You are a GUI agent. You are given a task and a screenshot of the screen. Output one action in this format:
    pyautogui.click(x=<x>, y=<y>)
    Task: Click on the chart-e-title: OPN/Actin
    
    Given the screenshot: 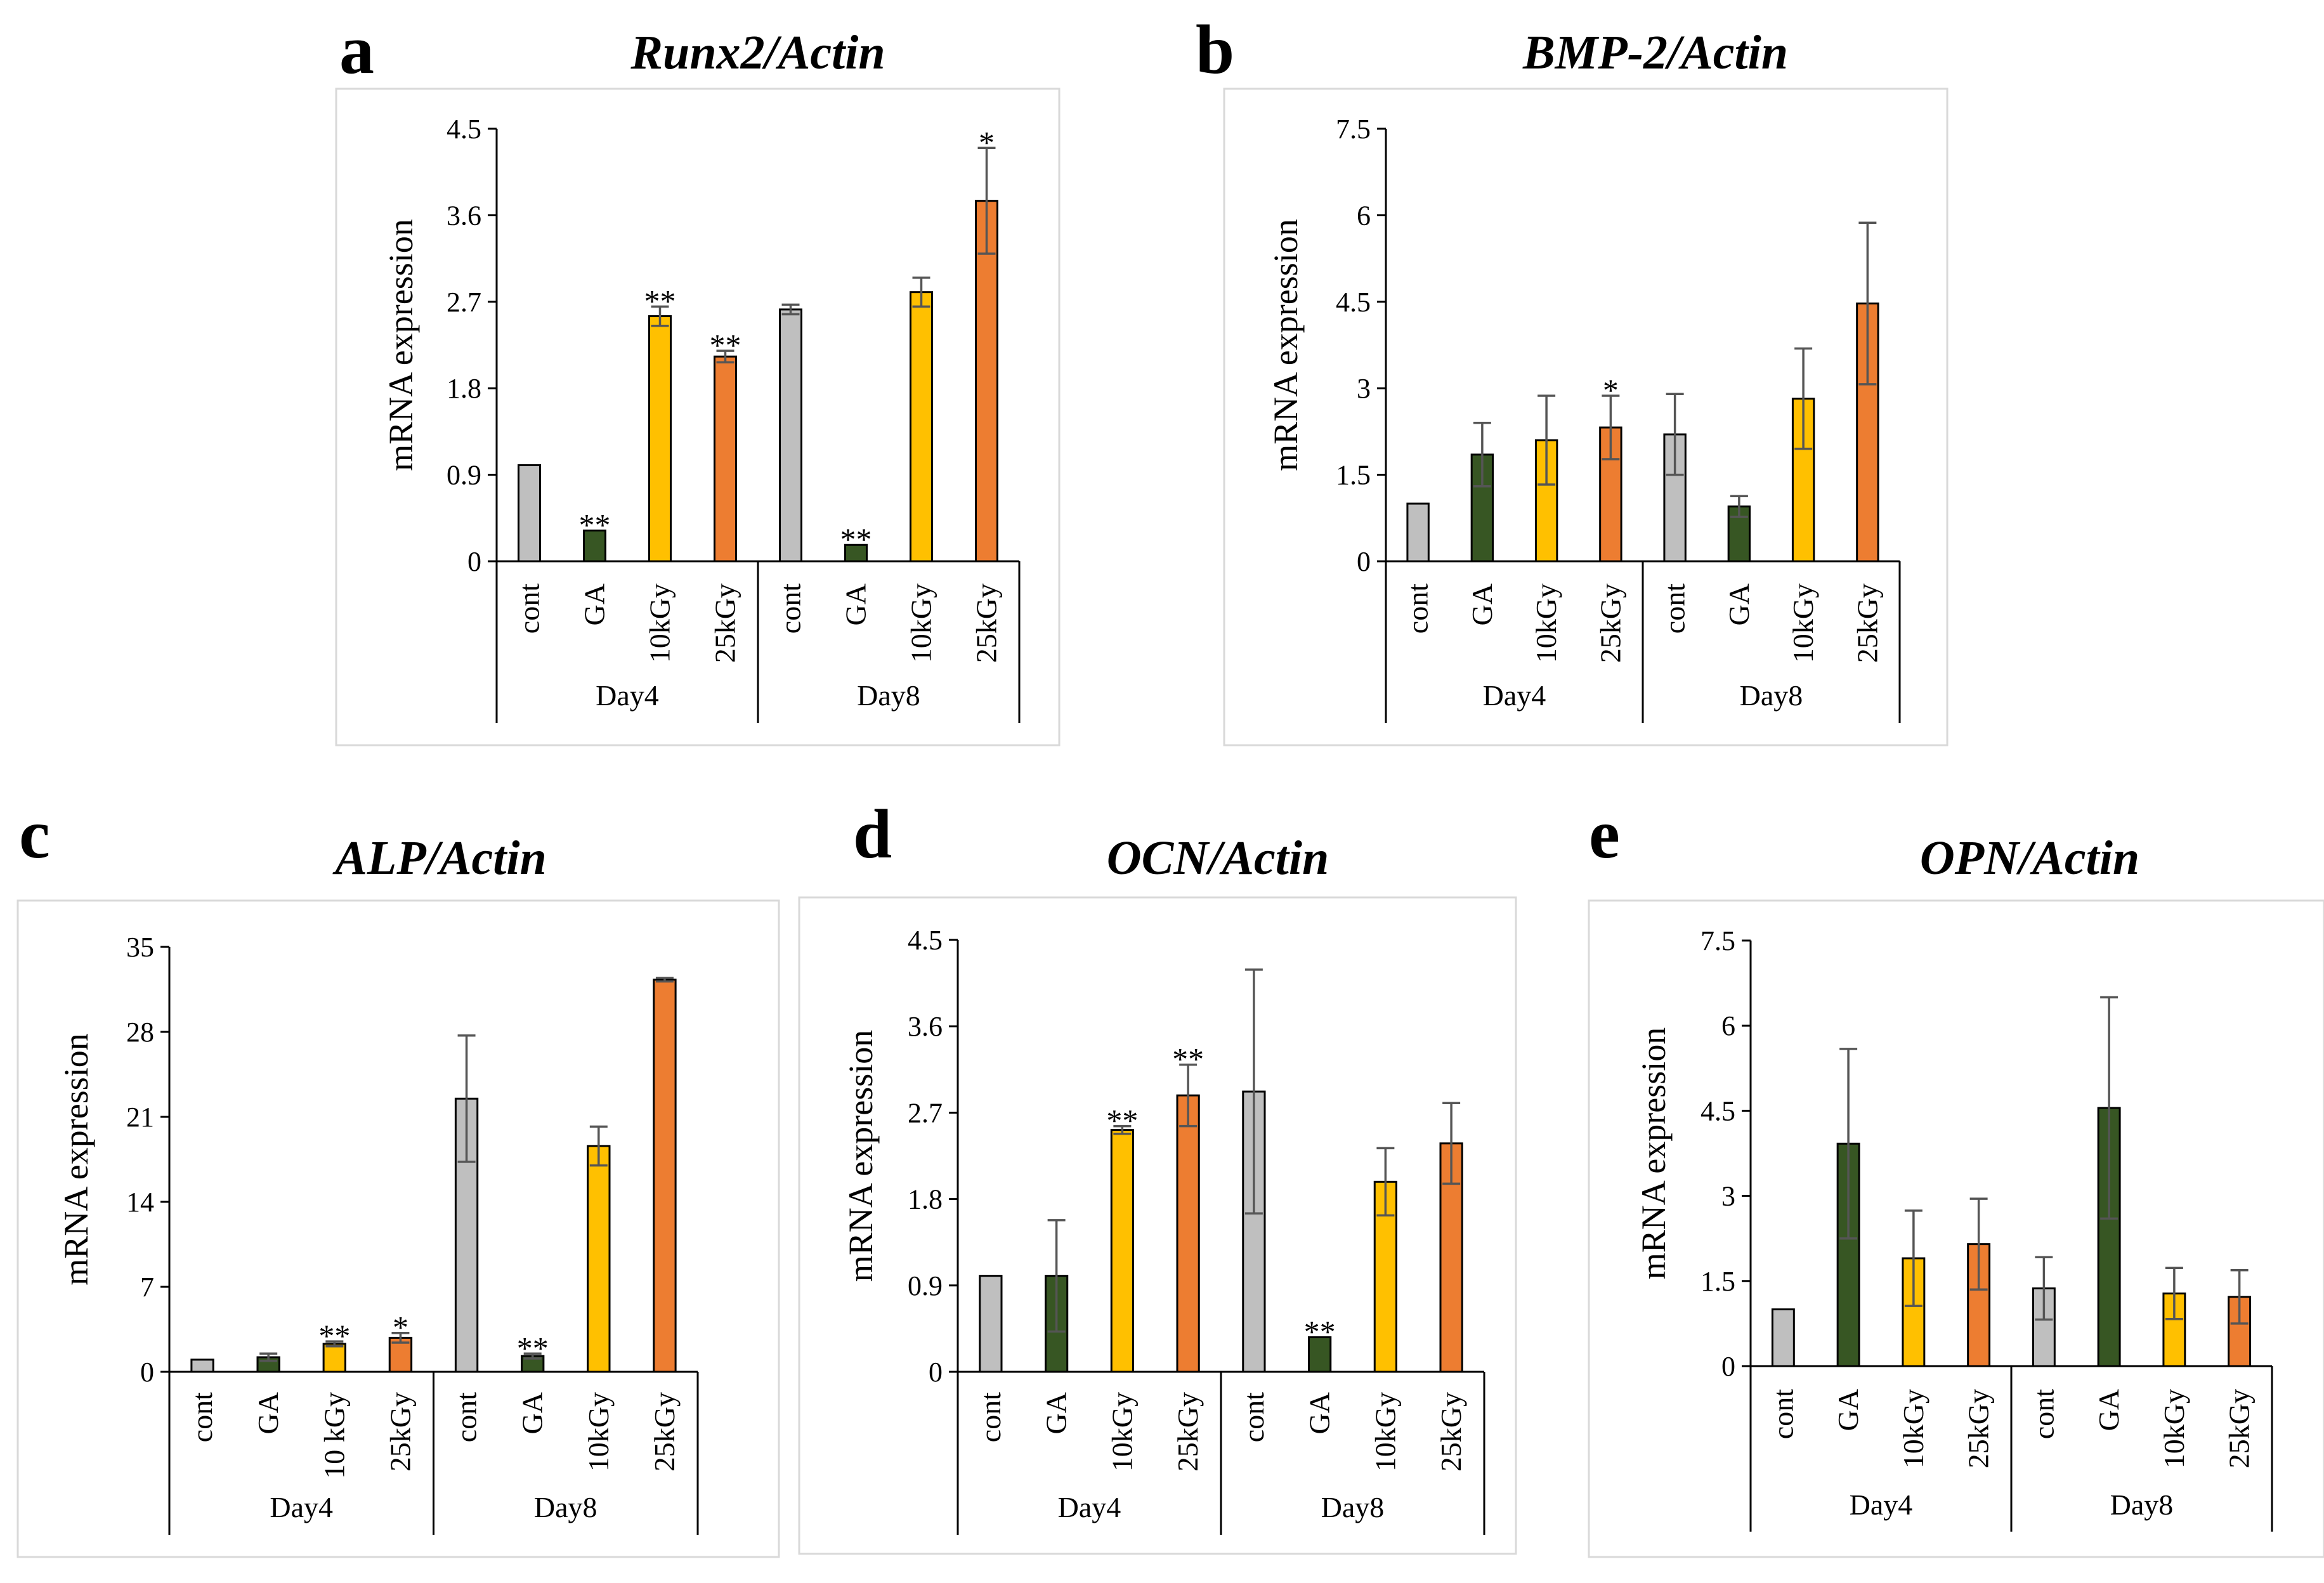 What is the action you would take?
    pyautogui.click(x=2029, y=858)
    